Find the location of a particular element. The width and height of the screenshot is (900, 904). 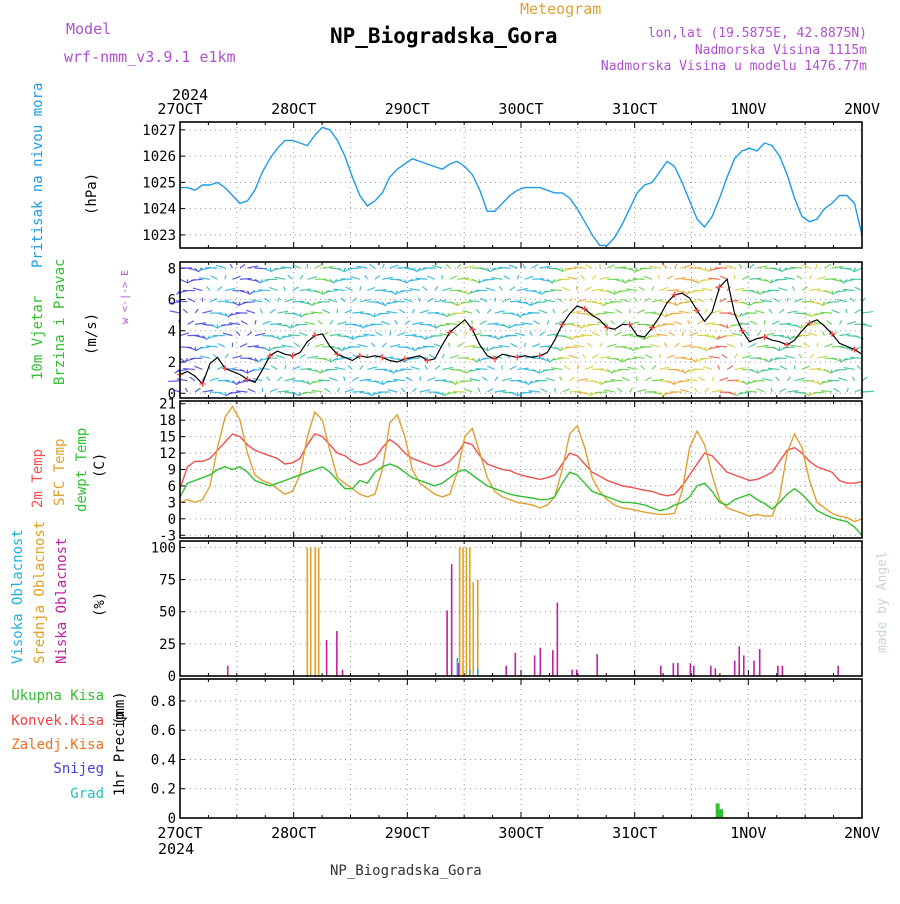

date-label-top: 31OCT is located at coordinates (634, 109).